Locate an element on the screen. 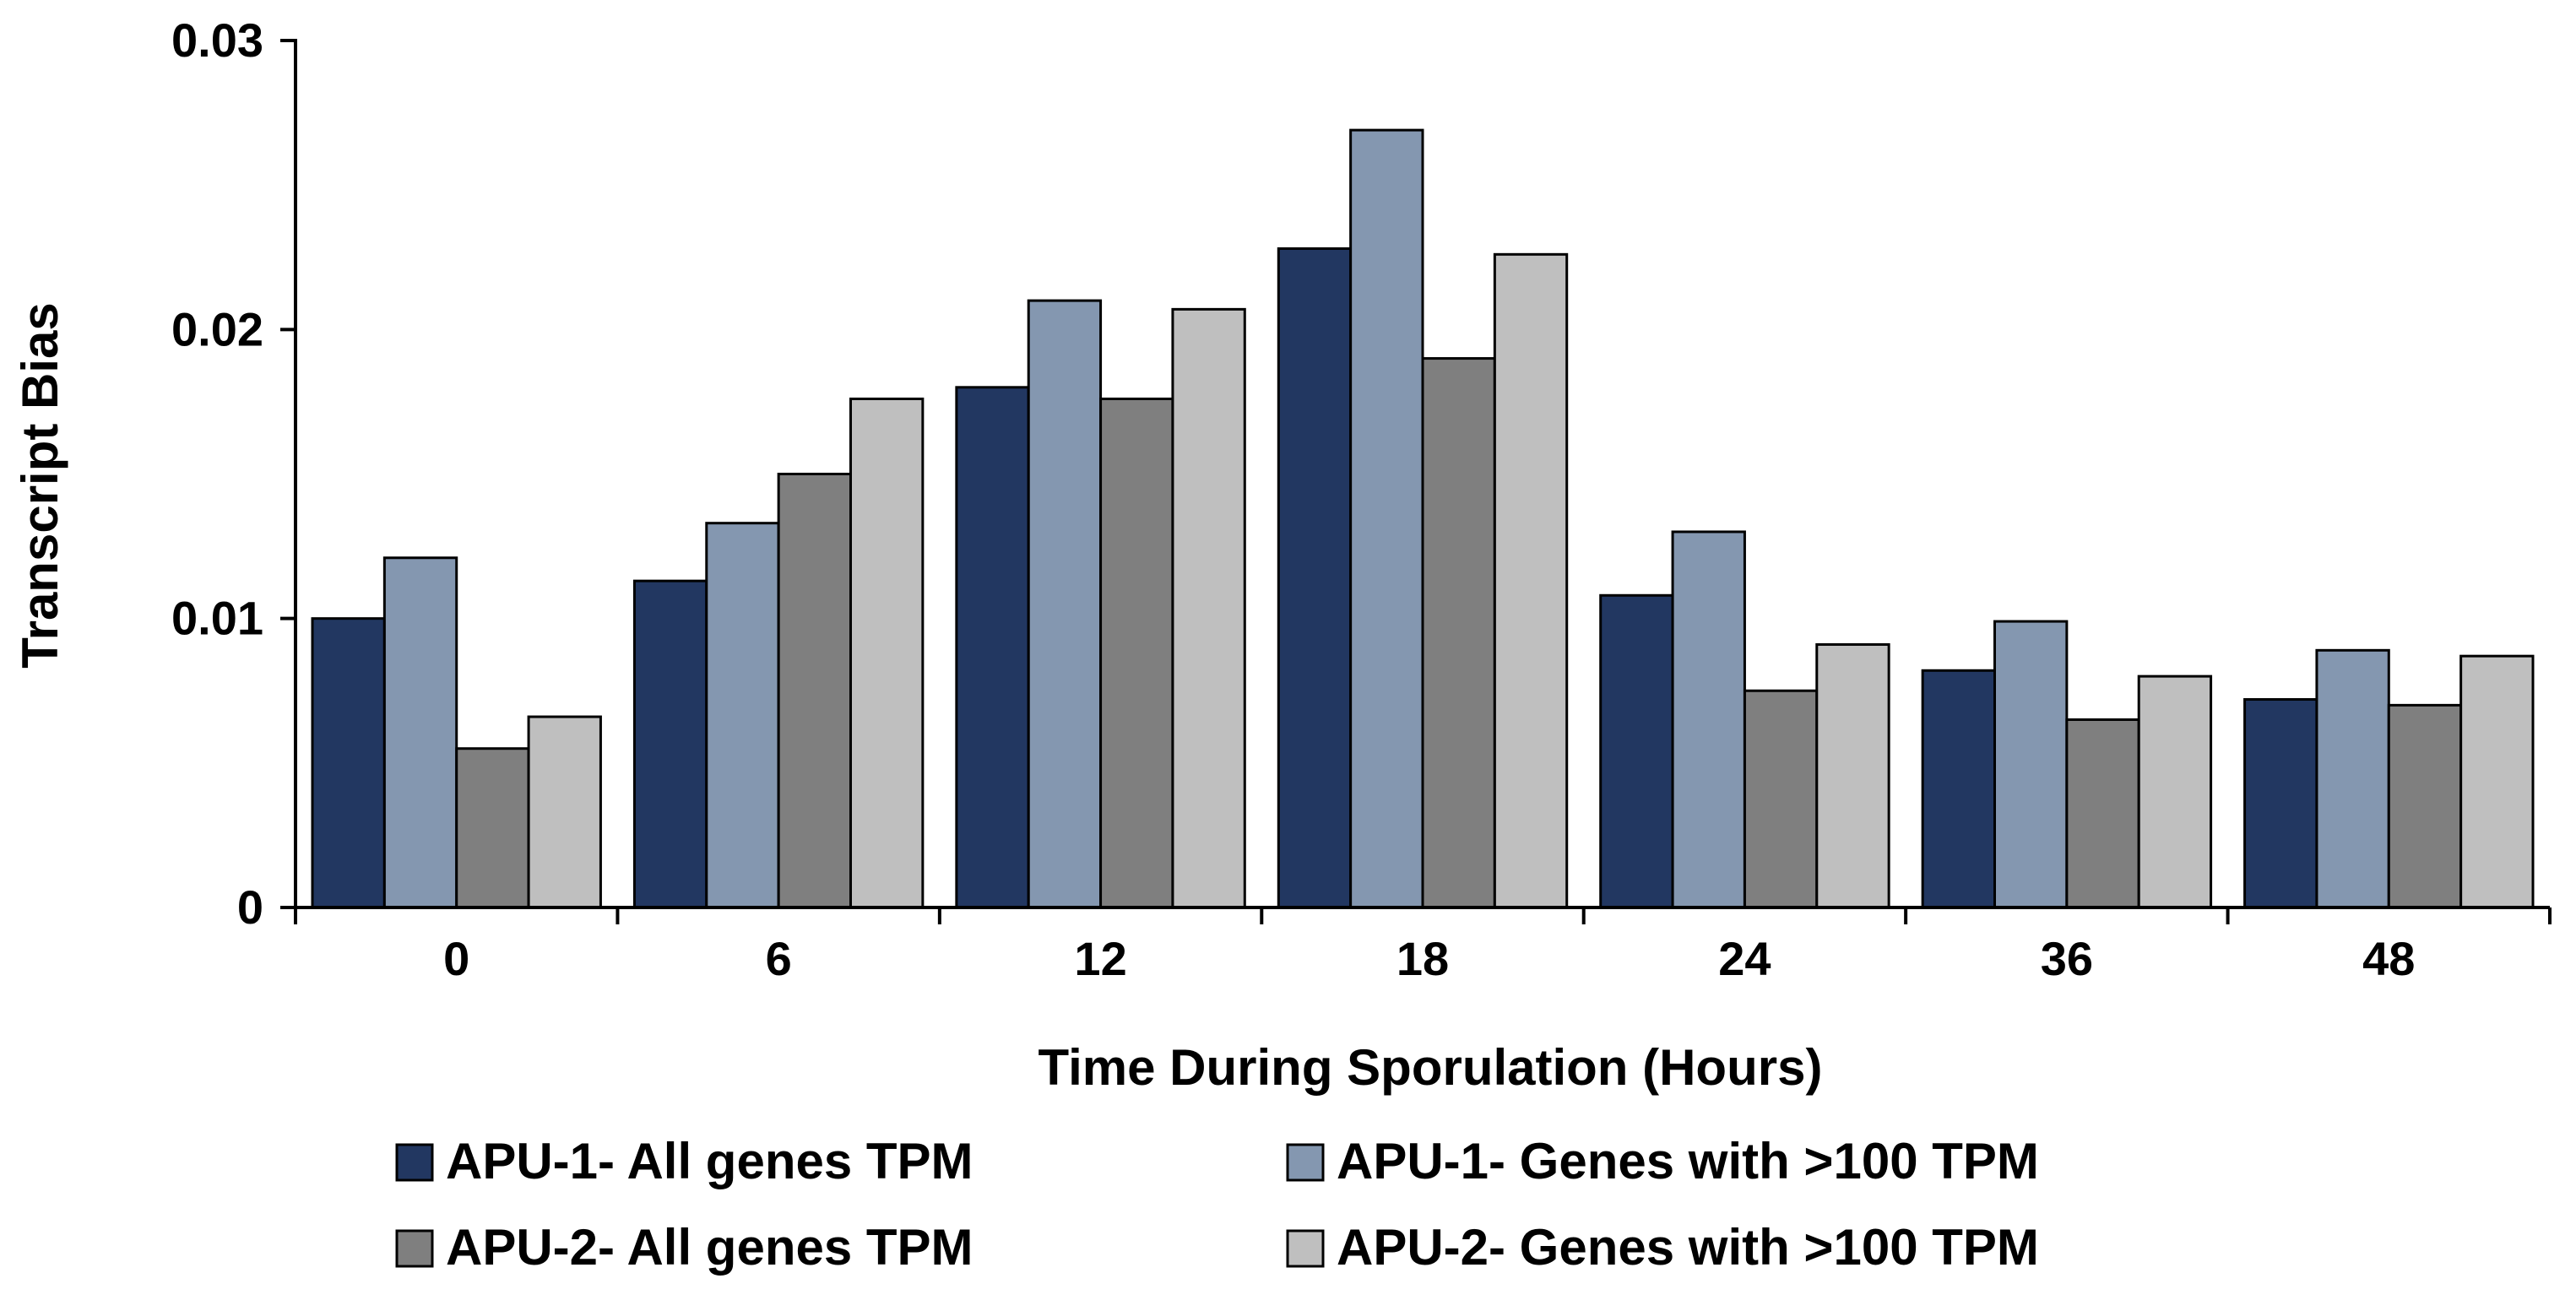 This screenshot has width=2576, height=1311. legend-item: APU-1- All genes TPM is located at coordinates (684, 1161).